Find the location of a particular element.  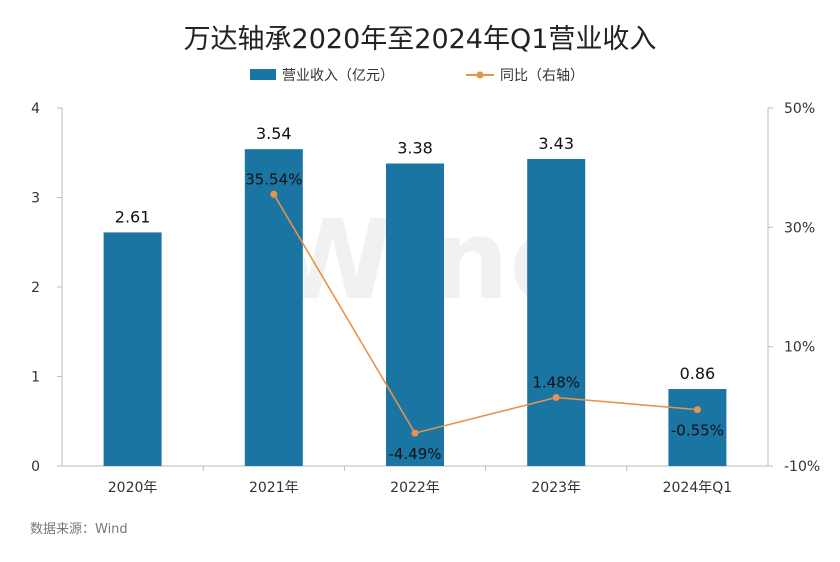

right-tick-label: 50% is located at coordinates (799, 109).